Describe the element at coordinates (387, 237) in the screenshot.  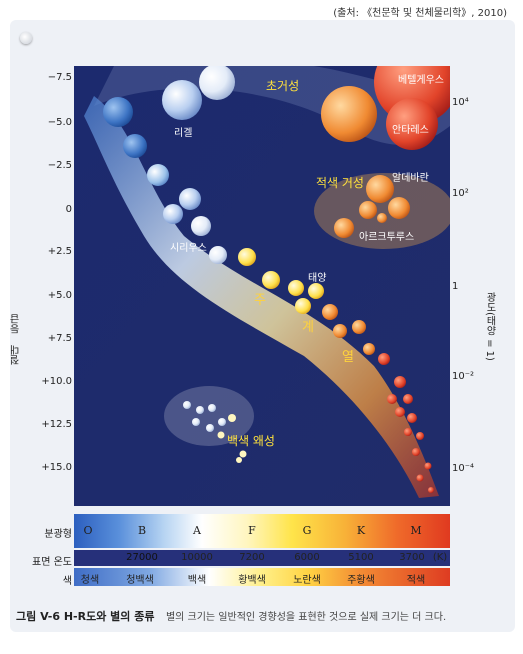
I see `star-label-arcturus: 아르크투루스` at that location.